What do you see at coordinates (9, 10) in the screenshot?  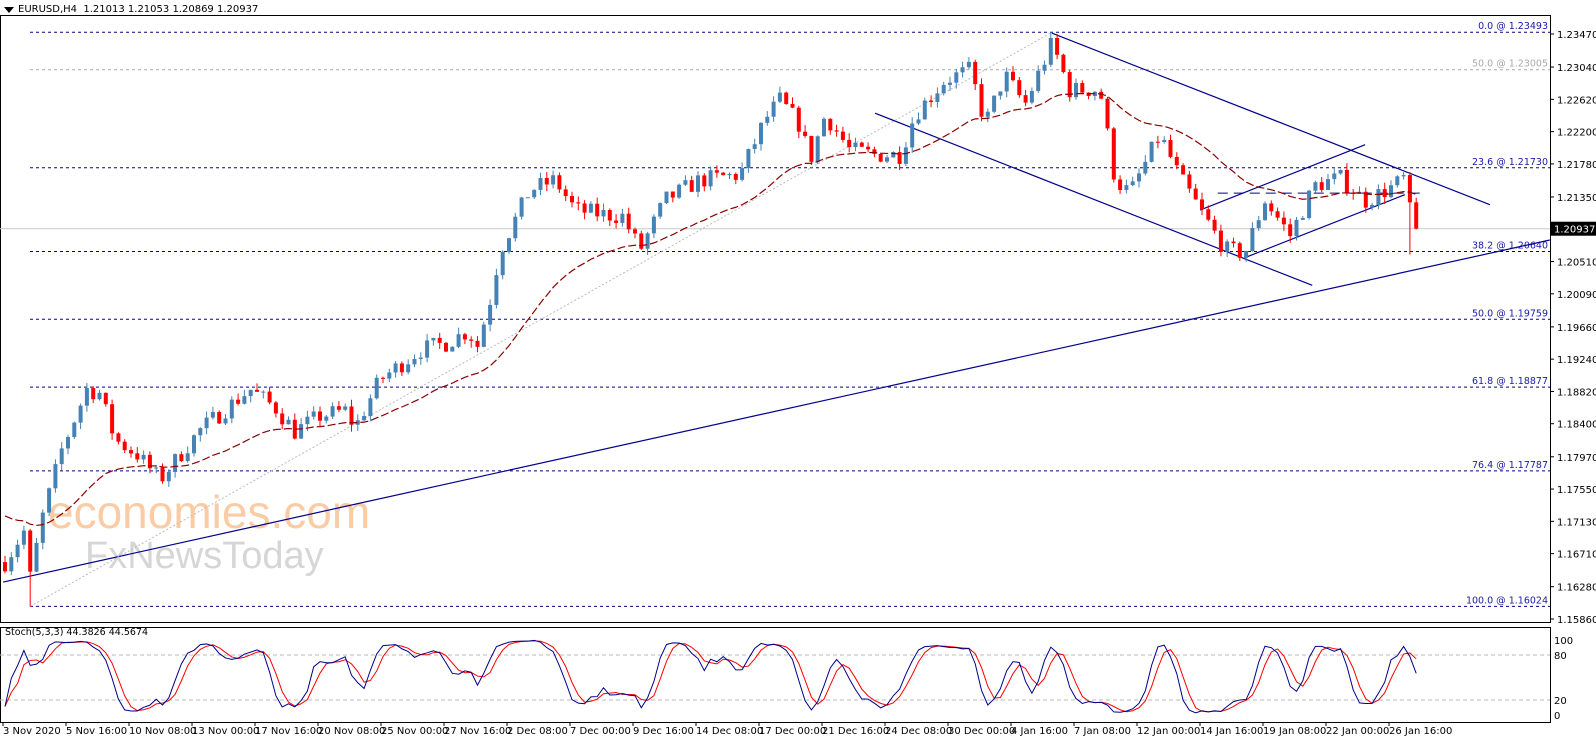 I see `collapse-triangle-icon` at bounding box center [9, 10].